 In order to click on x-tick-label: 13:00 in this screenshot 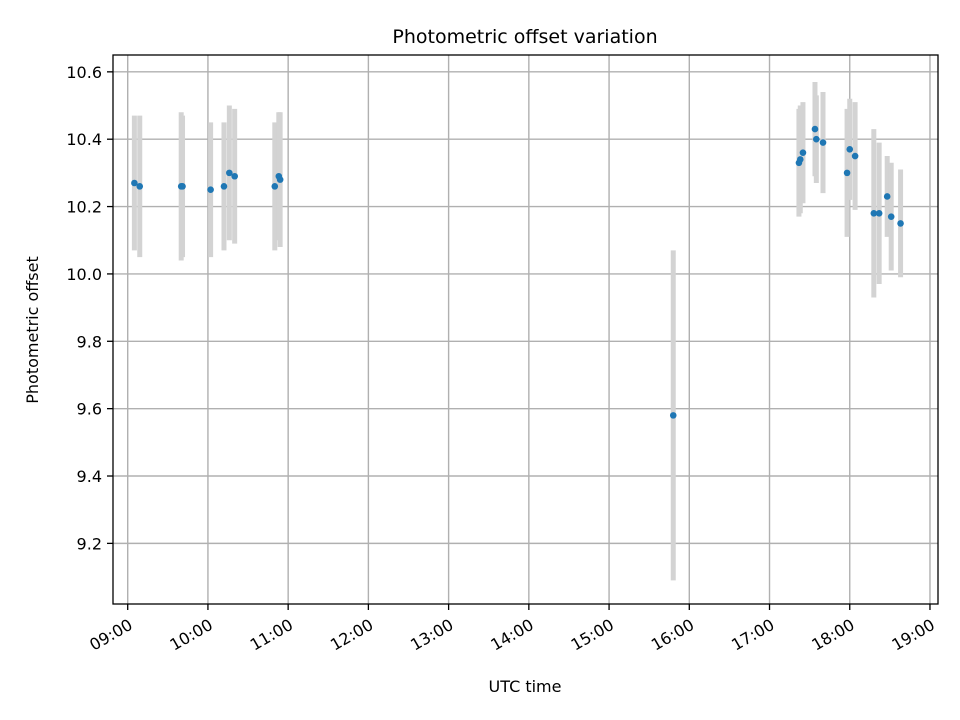, I will do `click(431, 635)`.